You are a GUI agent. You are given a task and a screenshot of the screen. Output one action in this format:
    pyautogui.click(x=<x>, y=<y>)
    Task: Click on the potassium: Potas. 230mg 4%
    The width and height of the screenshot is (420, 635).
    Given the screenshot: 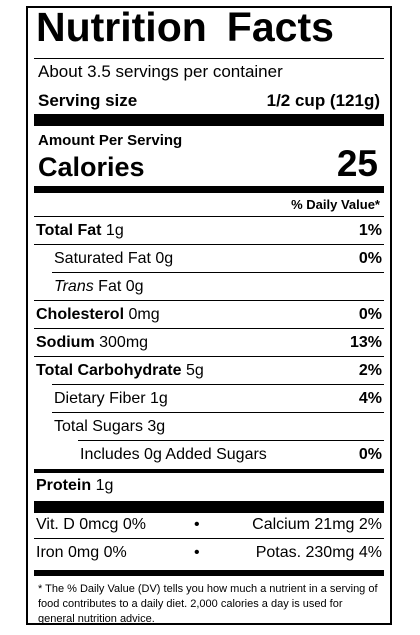 What is the action you would take?
    pyautogui.click(x=318, y=552)
    